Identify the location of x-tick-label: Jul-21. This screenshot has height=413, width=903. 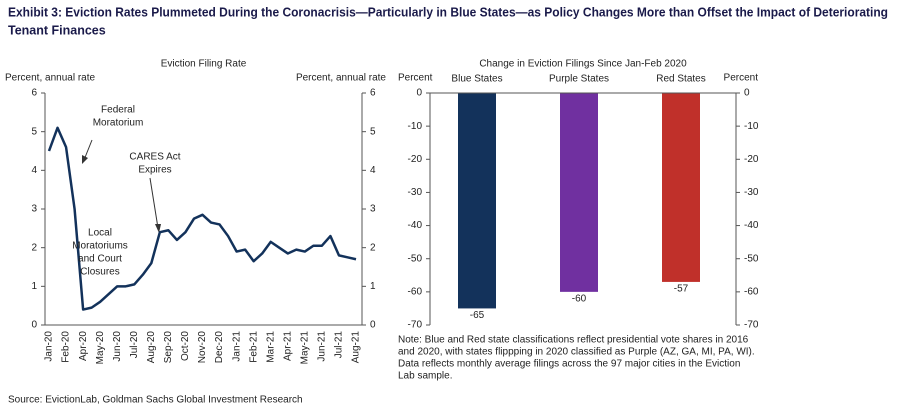
(339, 345).